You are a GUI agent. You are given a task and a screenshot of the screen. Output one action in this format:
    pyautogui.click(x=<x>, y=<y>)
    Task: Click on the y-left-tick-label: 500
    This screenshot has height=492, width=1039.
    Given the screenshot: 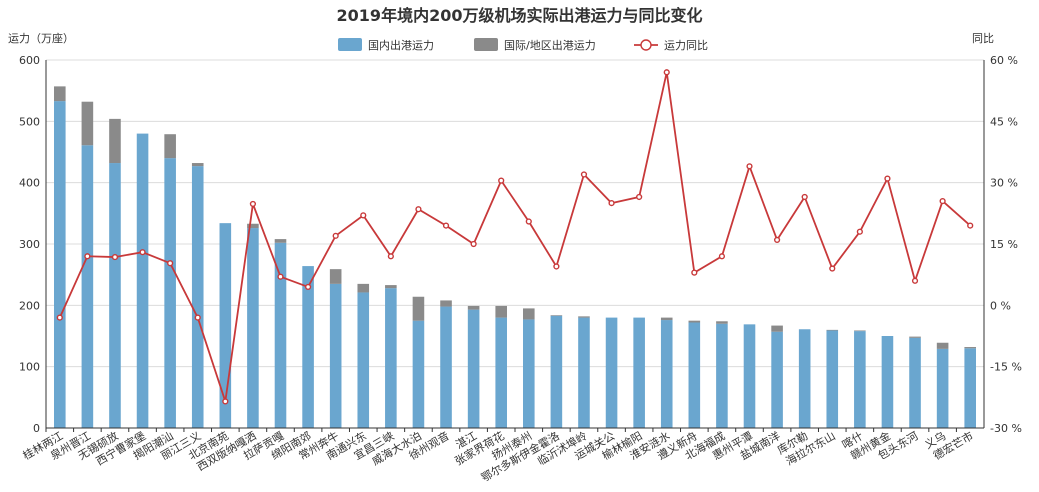 What is the action you would take?
    pyautogui.click(x=29, y=121)
    